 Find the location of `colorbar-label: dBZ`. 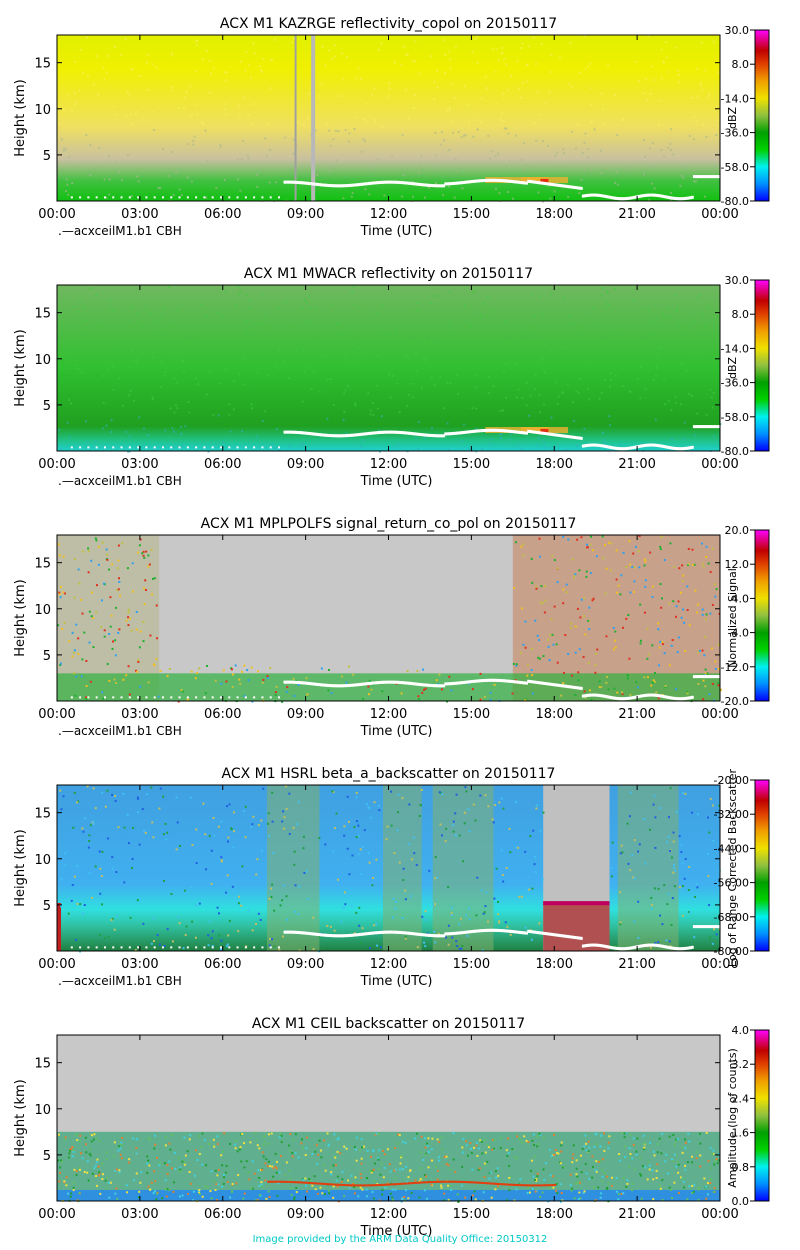

colorbar-label: dBZ is located at coordinates (732, 118).